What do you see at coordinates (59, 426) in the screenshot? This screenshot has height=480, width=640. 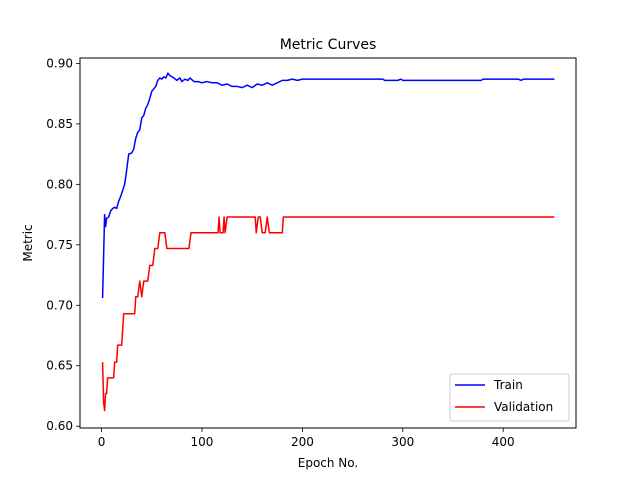 I see `y-tick-label: 0.60` at bounding box center [59, 426].